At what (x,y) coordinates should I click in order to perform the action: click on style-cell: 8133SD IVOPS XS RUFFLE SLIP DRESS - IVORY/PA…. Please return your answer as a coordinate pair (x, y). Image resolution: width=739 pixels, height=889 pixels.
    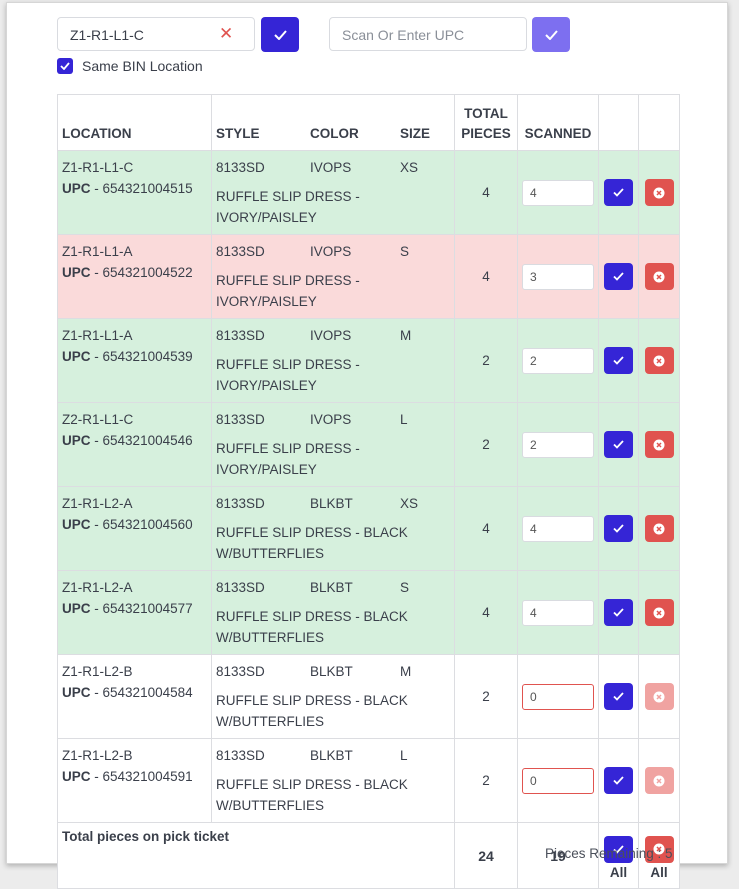
    Looking at the image, I should click on (333, 192).